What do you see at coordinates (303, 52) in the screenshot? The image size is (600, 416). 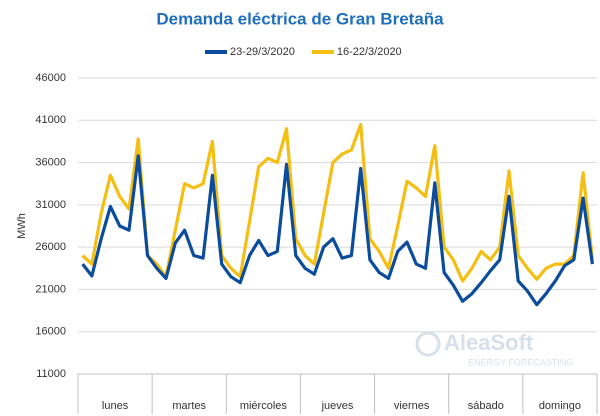 I see `legend: 23-29/3/2020 16-22/3/2020` at bounding box center [303, 52].